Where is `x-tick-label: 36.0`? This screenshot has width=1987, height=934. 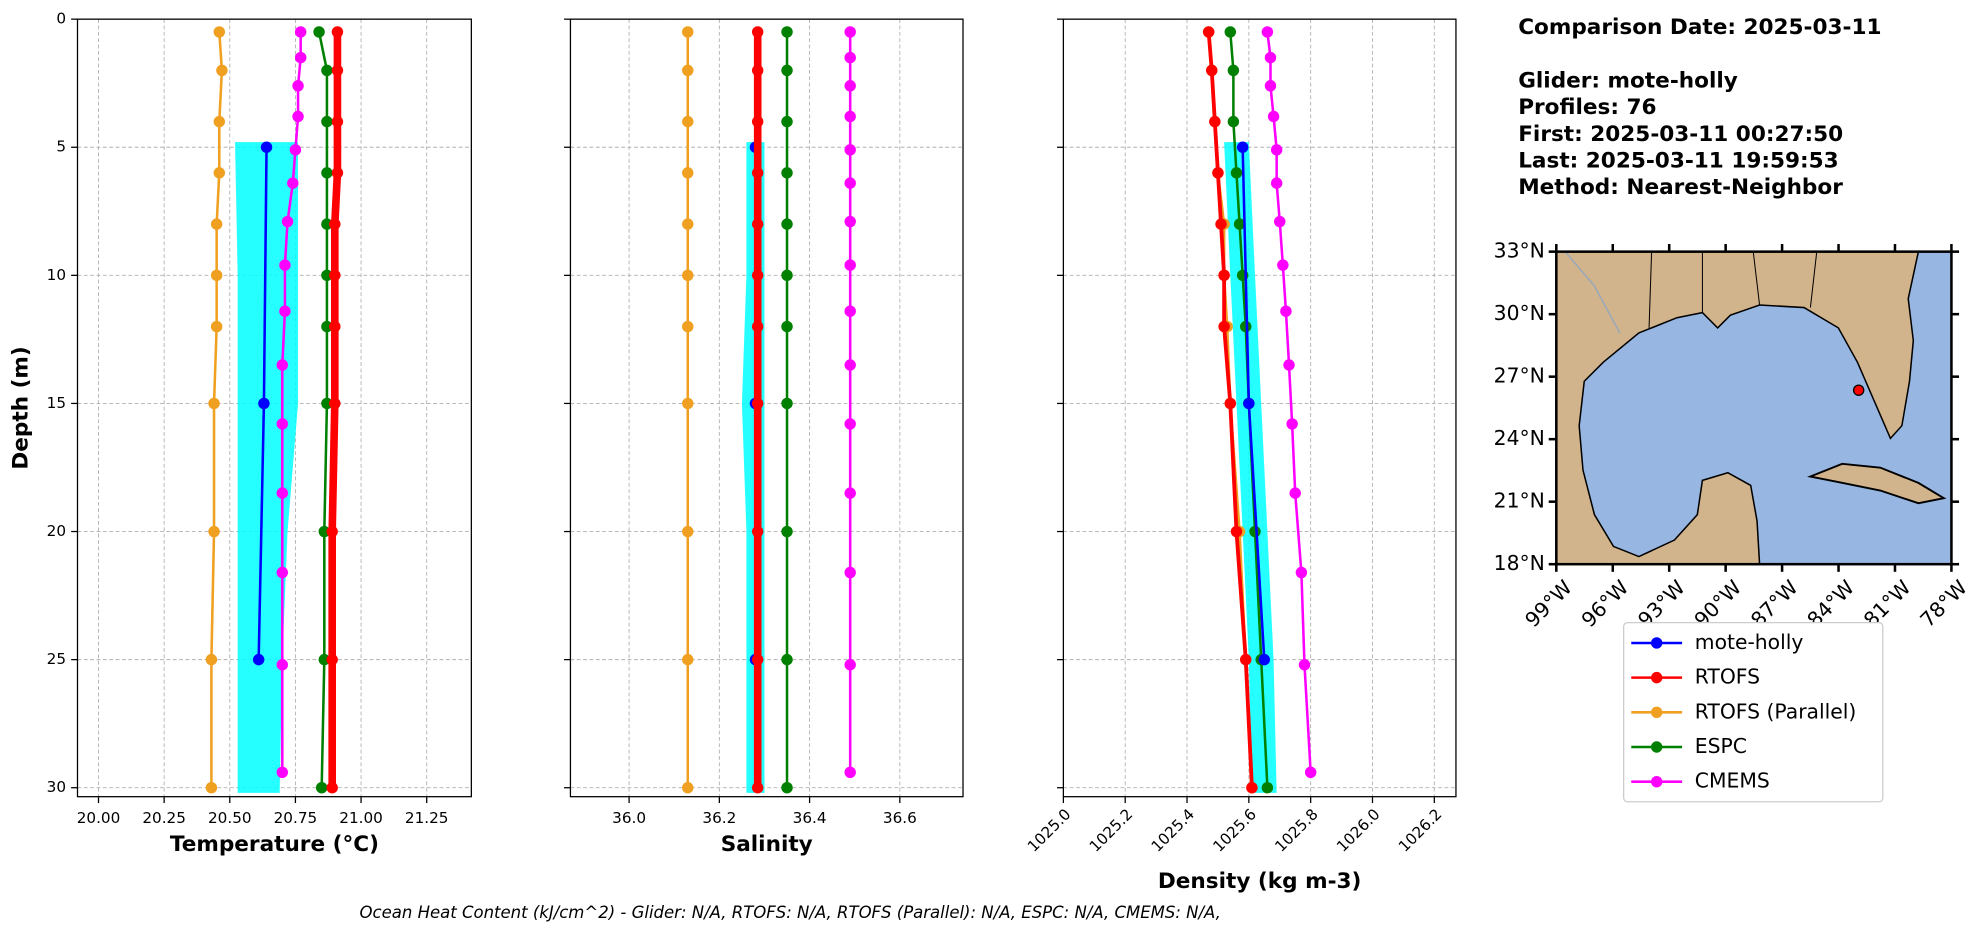
x-tick-label: 36.0 is located at coordinates (629, 818).